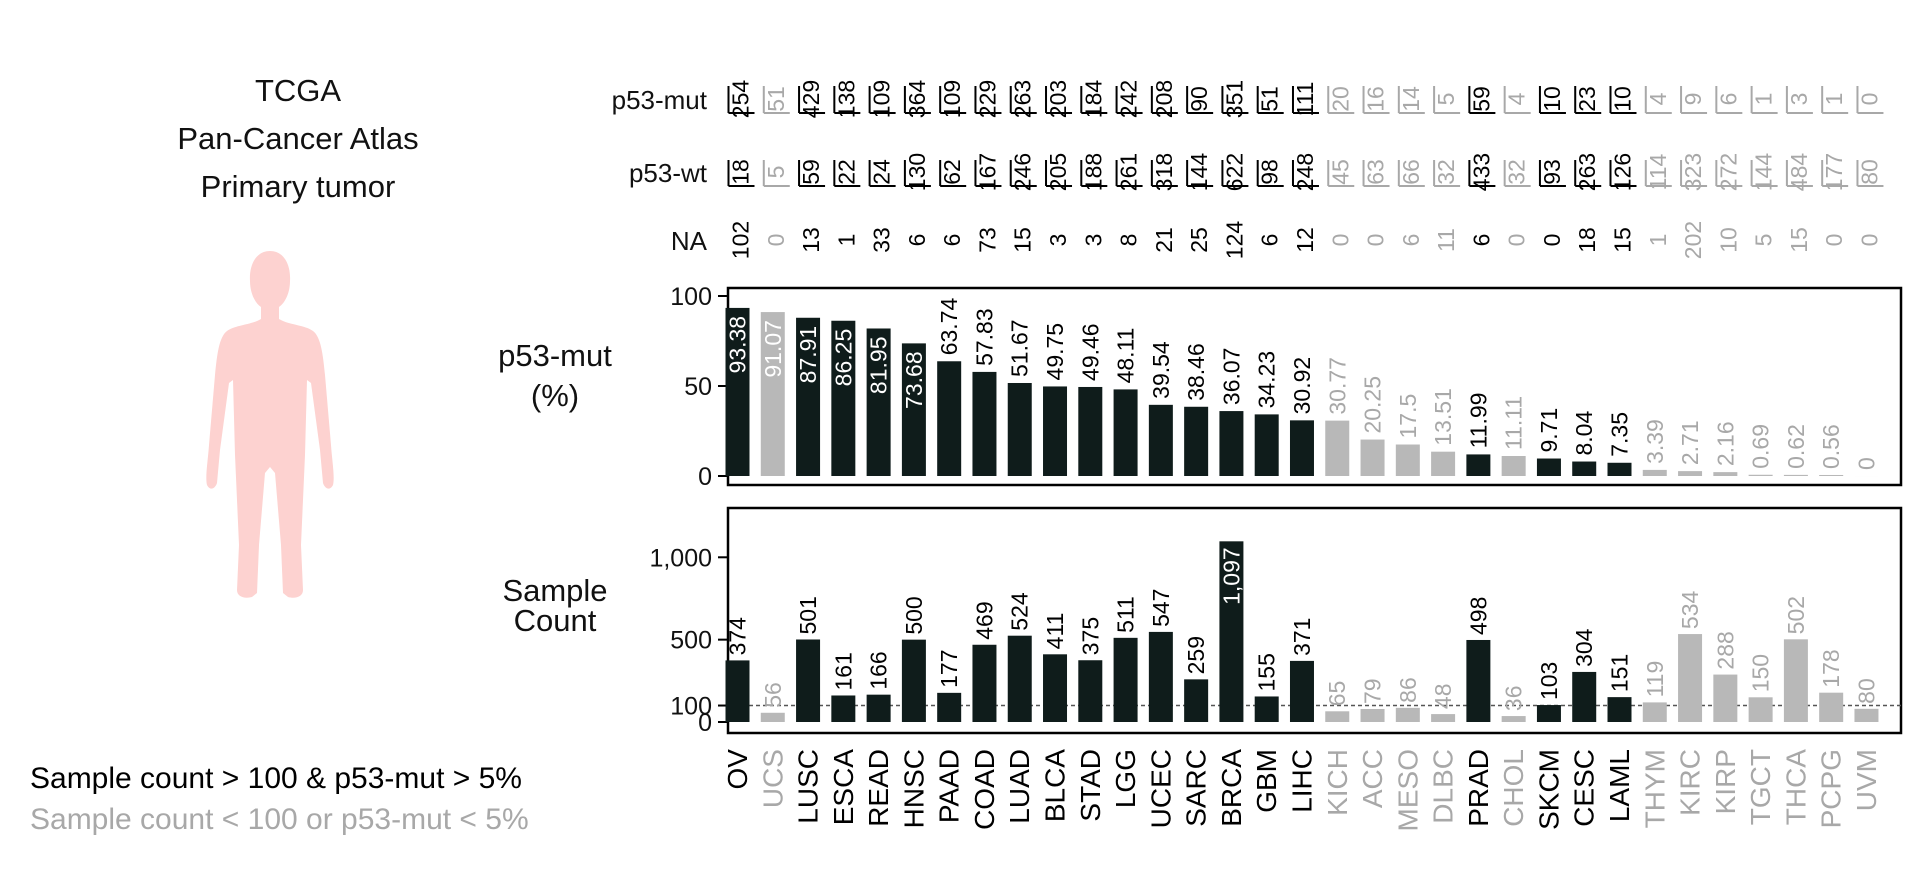 This screenshot has width=1920, height=879. I want to click on data-label: 2.71, so click(1690, 442).